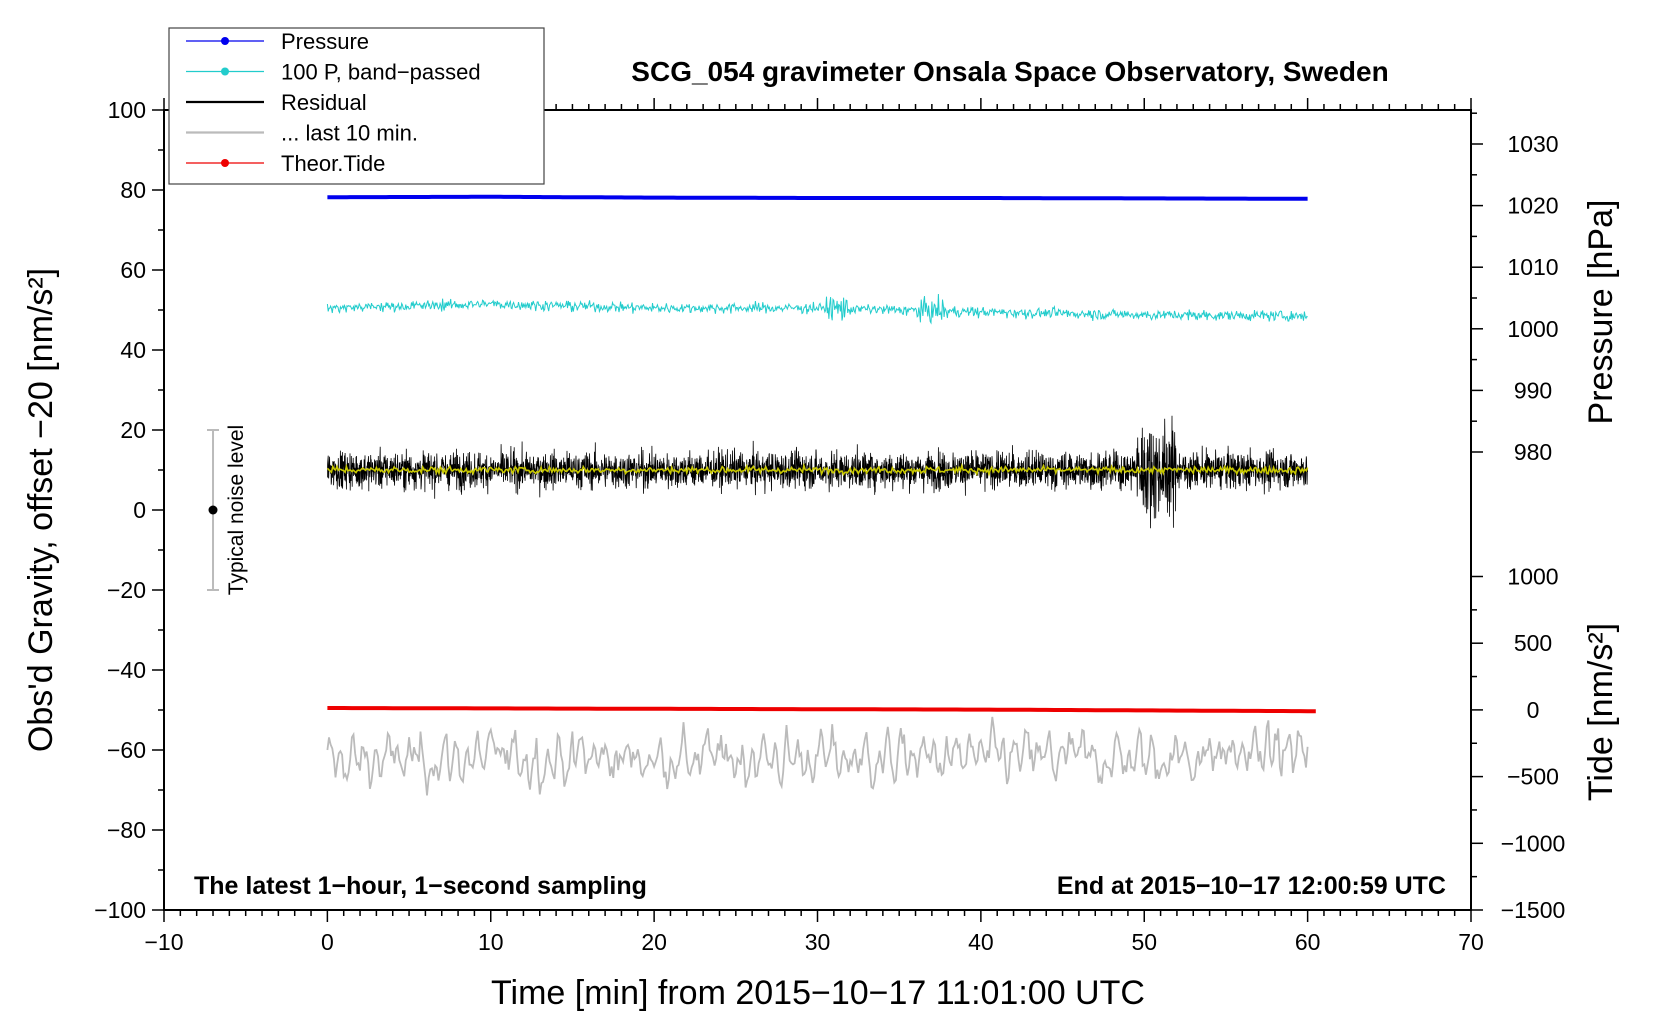  I want to click on y-axis-title: Obs'd Gravity, offset −20 [nm/s²], so click(41, 510).